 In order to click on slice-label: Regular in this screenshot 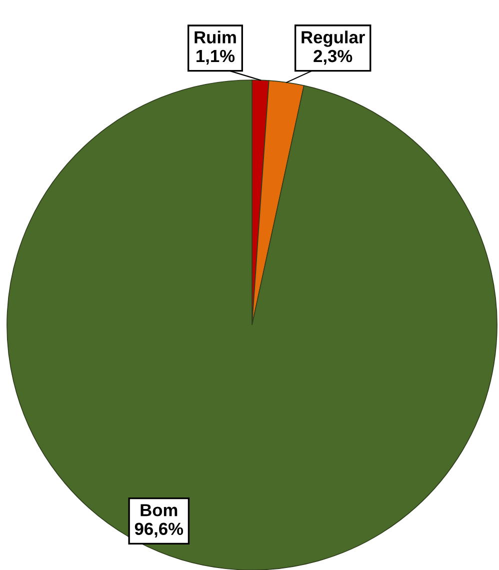, I will do `click(333, 38)`.